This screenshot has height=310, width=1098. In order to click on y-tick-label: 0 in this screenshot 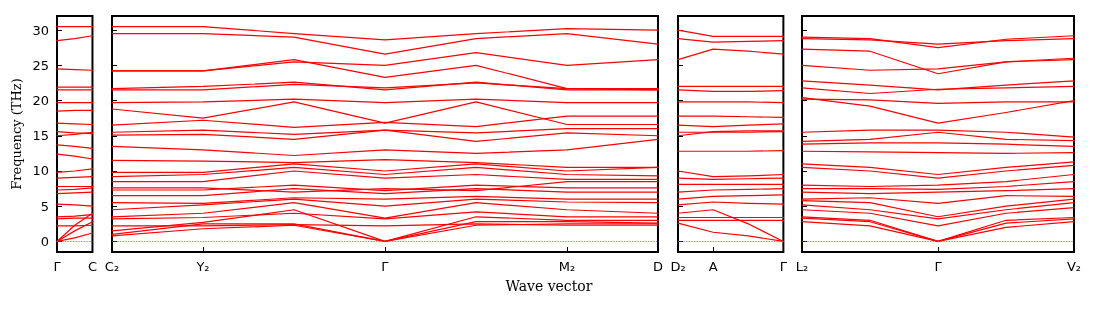, I will do `click(44, 241)`.